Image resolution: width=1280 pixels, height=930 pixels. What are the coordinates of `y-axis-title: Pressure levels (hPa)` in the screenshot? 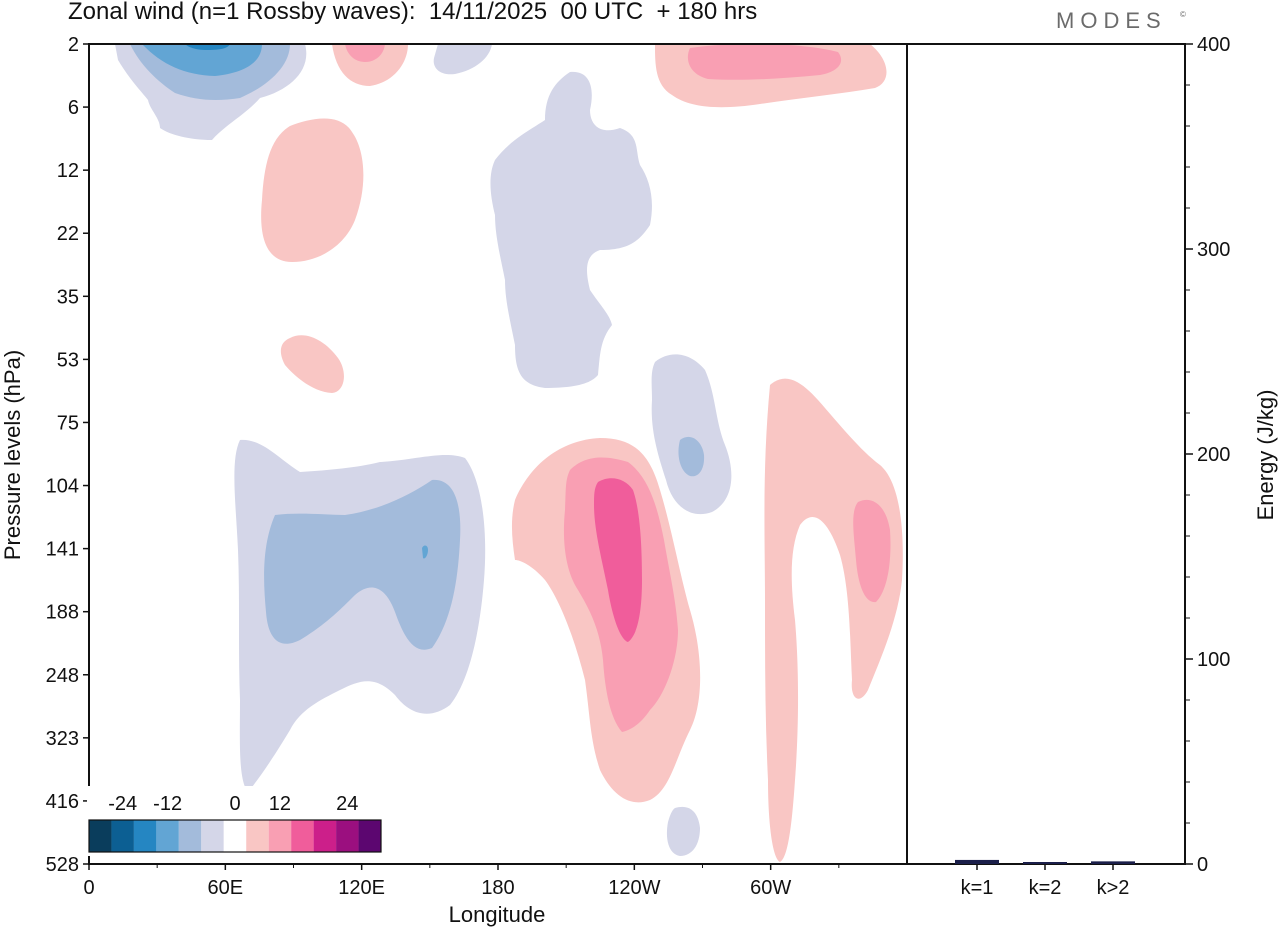 It's located at (12, 455).